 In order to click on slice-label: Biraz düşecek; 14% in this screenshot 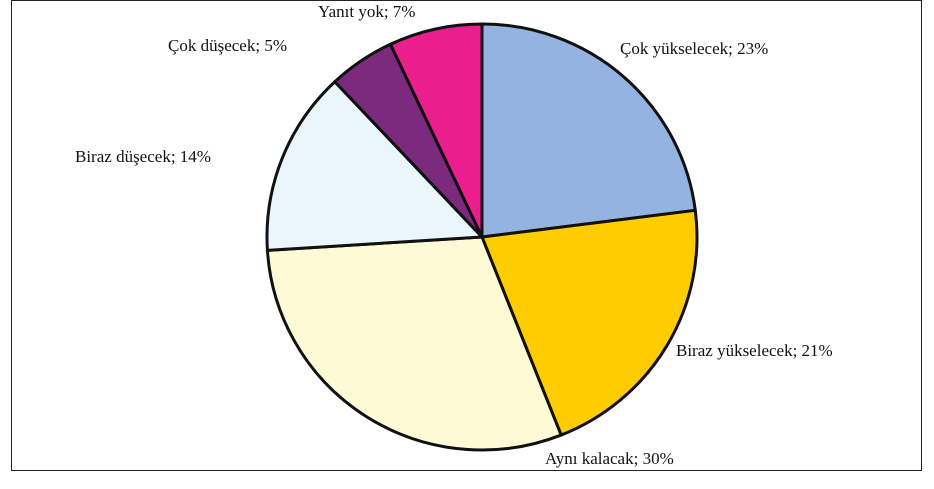, I will do `click(143, 156)`.